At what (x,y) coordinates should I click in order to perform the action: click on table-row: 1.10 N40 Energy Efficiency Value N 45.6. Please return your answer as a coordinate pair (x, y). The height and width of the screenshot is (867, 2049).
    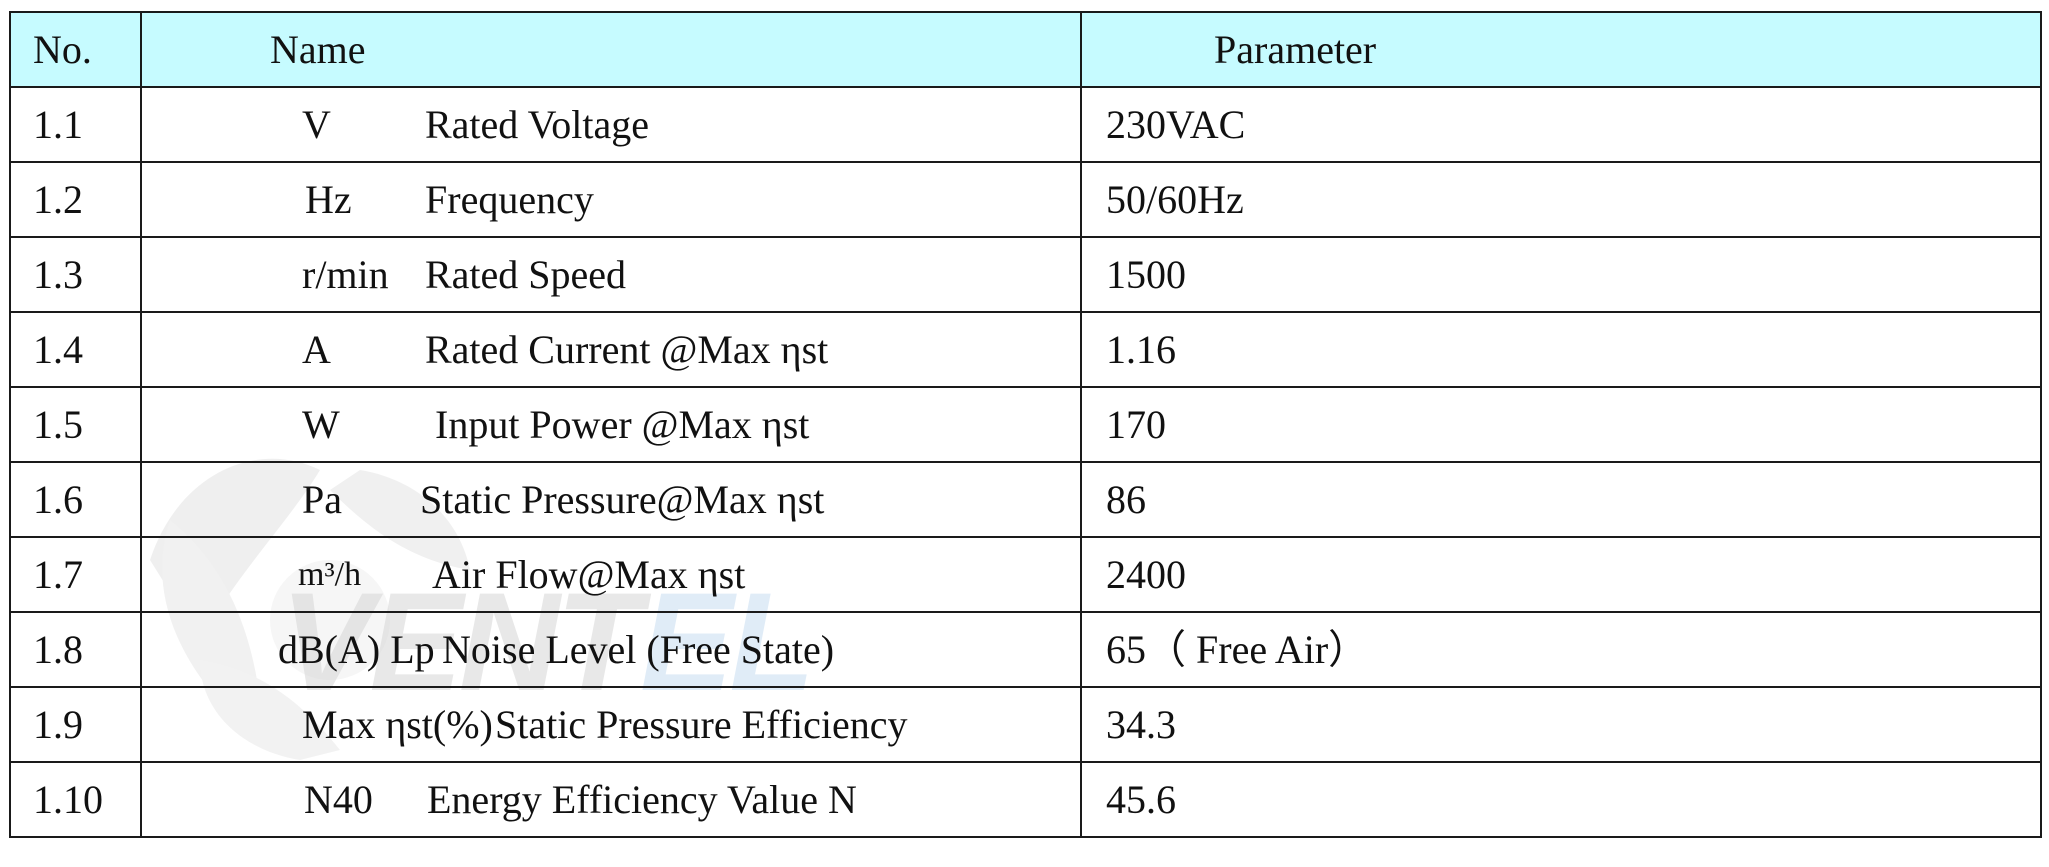
    Looking at the image, I should click on (1025, 799).